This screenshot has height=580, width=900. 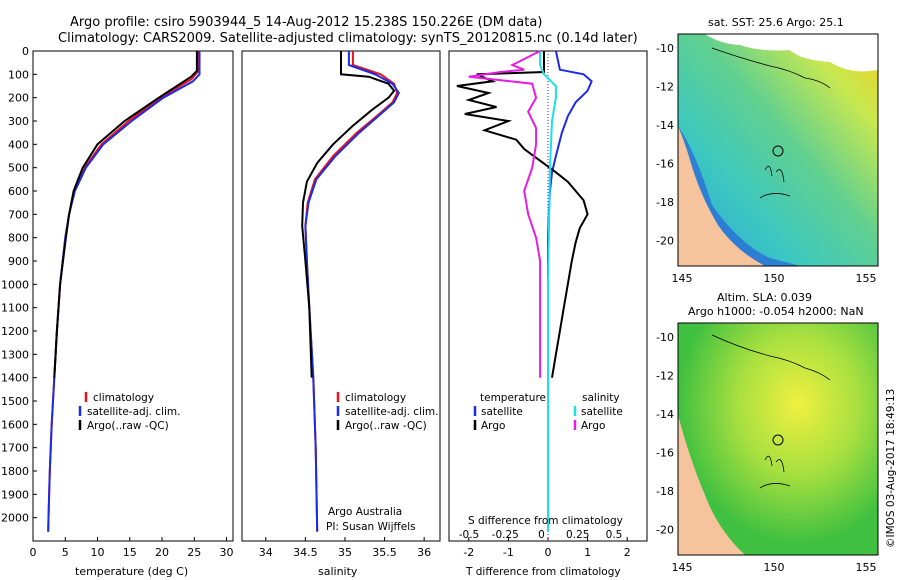 I want to click on sst-coast-png, so click(x=771, y=68).